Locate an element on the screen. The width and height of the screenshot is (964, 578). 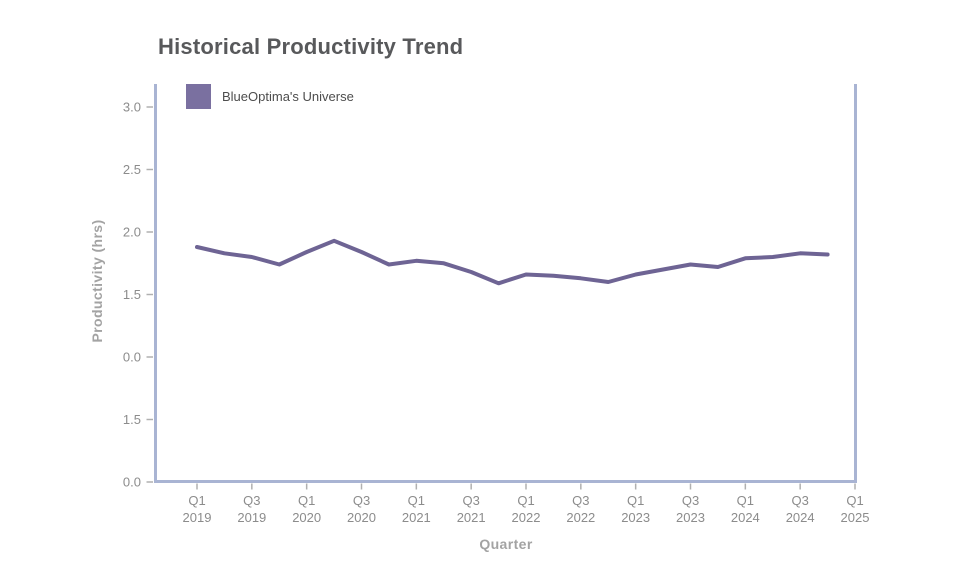
legend-label: BlueOptima's Universe is located at coordinates (288, 96).